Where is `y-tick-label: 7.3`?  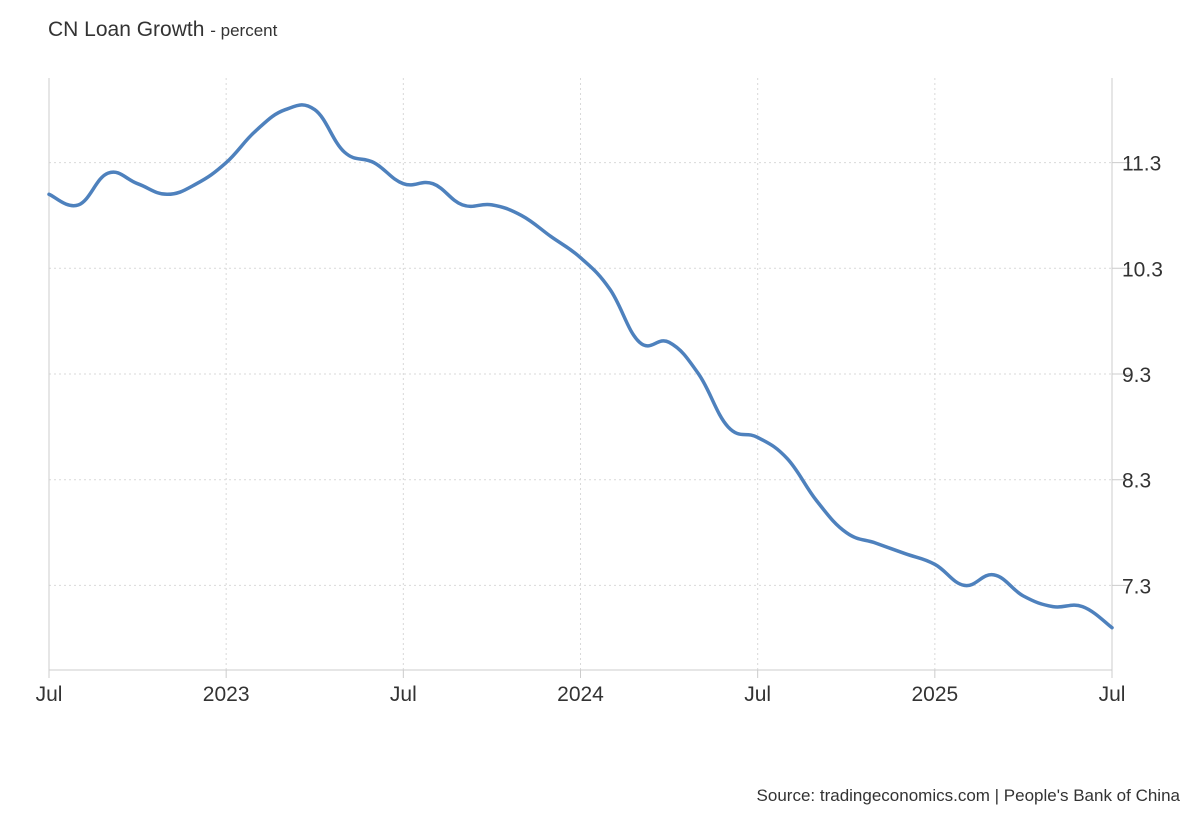 y-tick-label: 7.3 is located at coordinates (1136, 586).